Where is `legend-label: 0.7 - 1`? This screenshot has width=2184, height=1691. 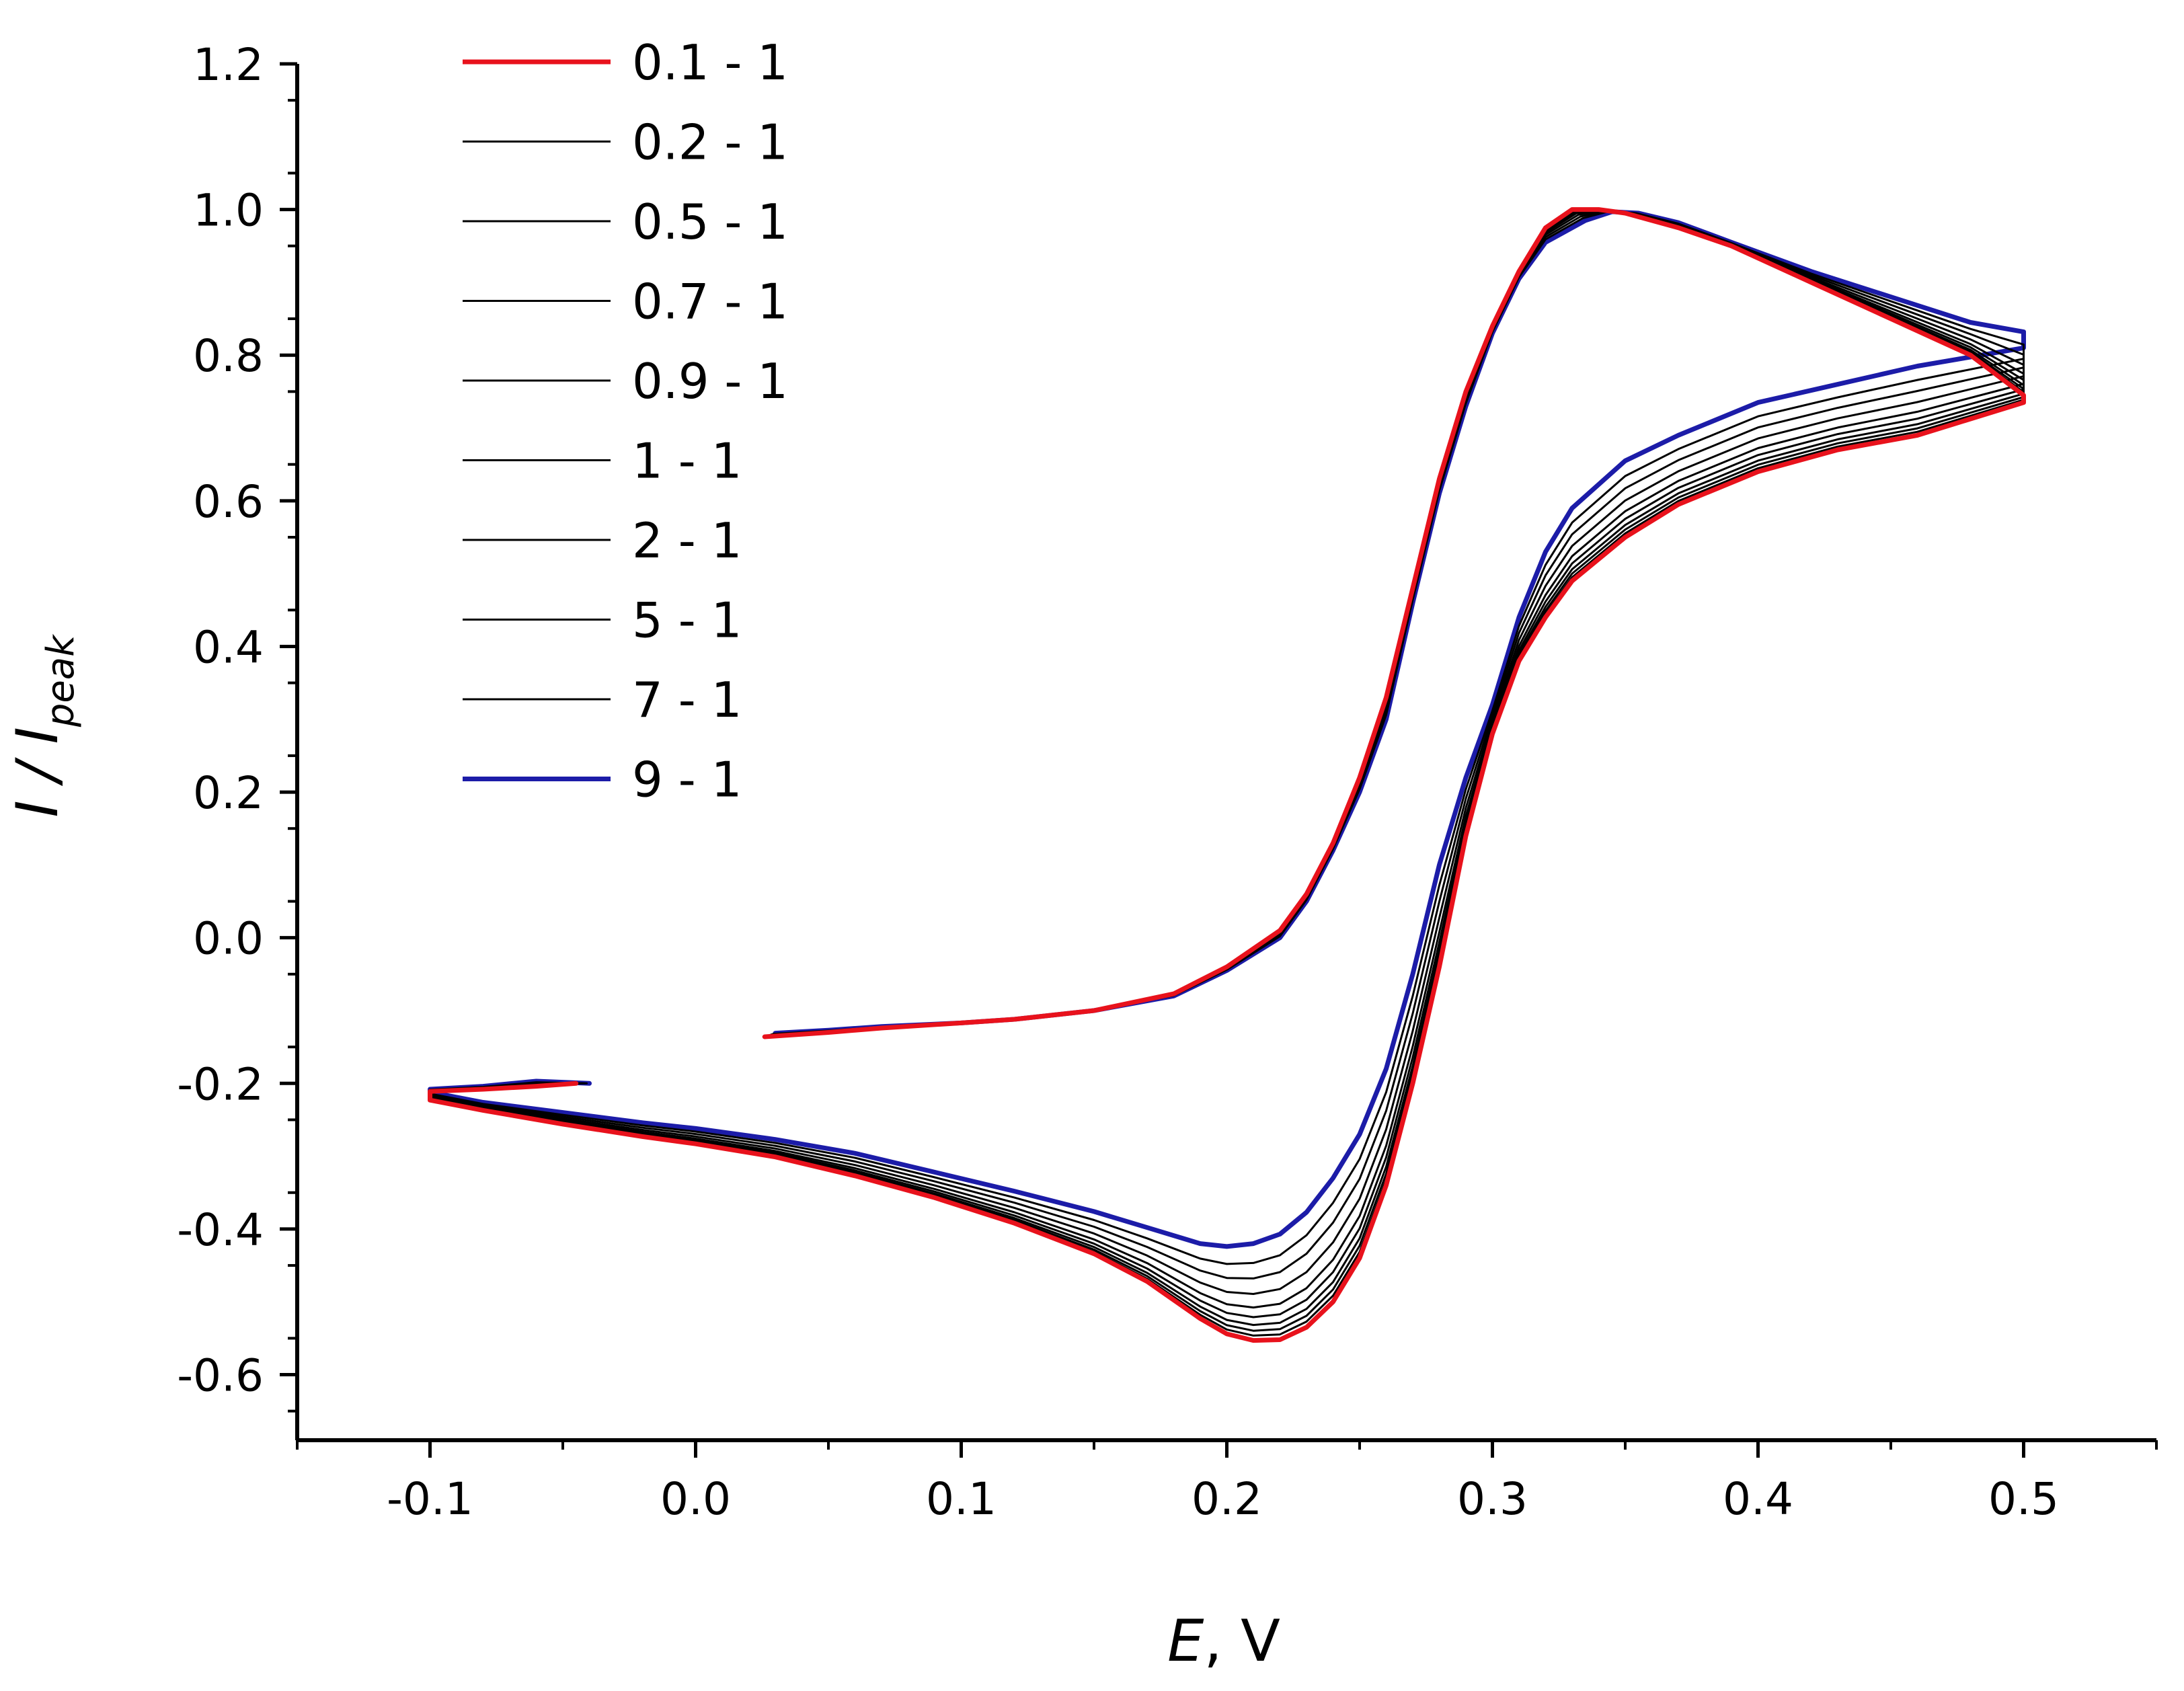
legend-label: 0.7 - 1 is located at coordinates (710, 302).